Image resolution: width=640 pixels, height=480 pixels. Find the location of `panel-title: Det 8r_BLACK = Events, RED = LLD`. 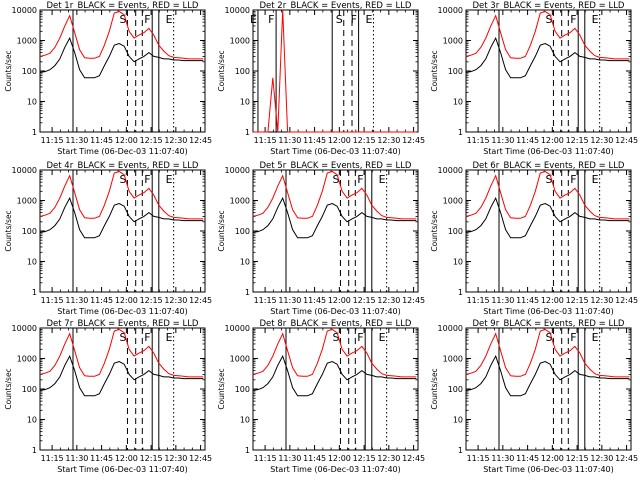

panel-title: Det 8r_BLACK = Events, RED = LLD is located at coordinates (336, 324).